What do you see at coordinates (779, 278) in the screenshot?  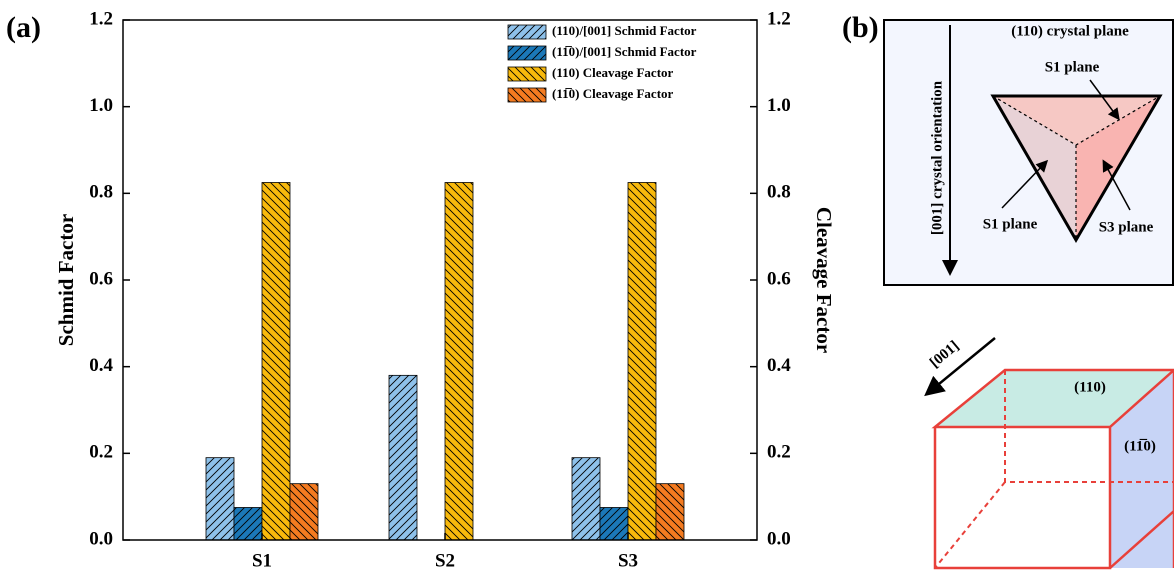 I see `y2-tick-label: 0.6` at bounding box center [779, 278].